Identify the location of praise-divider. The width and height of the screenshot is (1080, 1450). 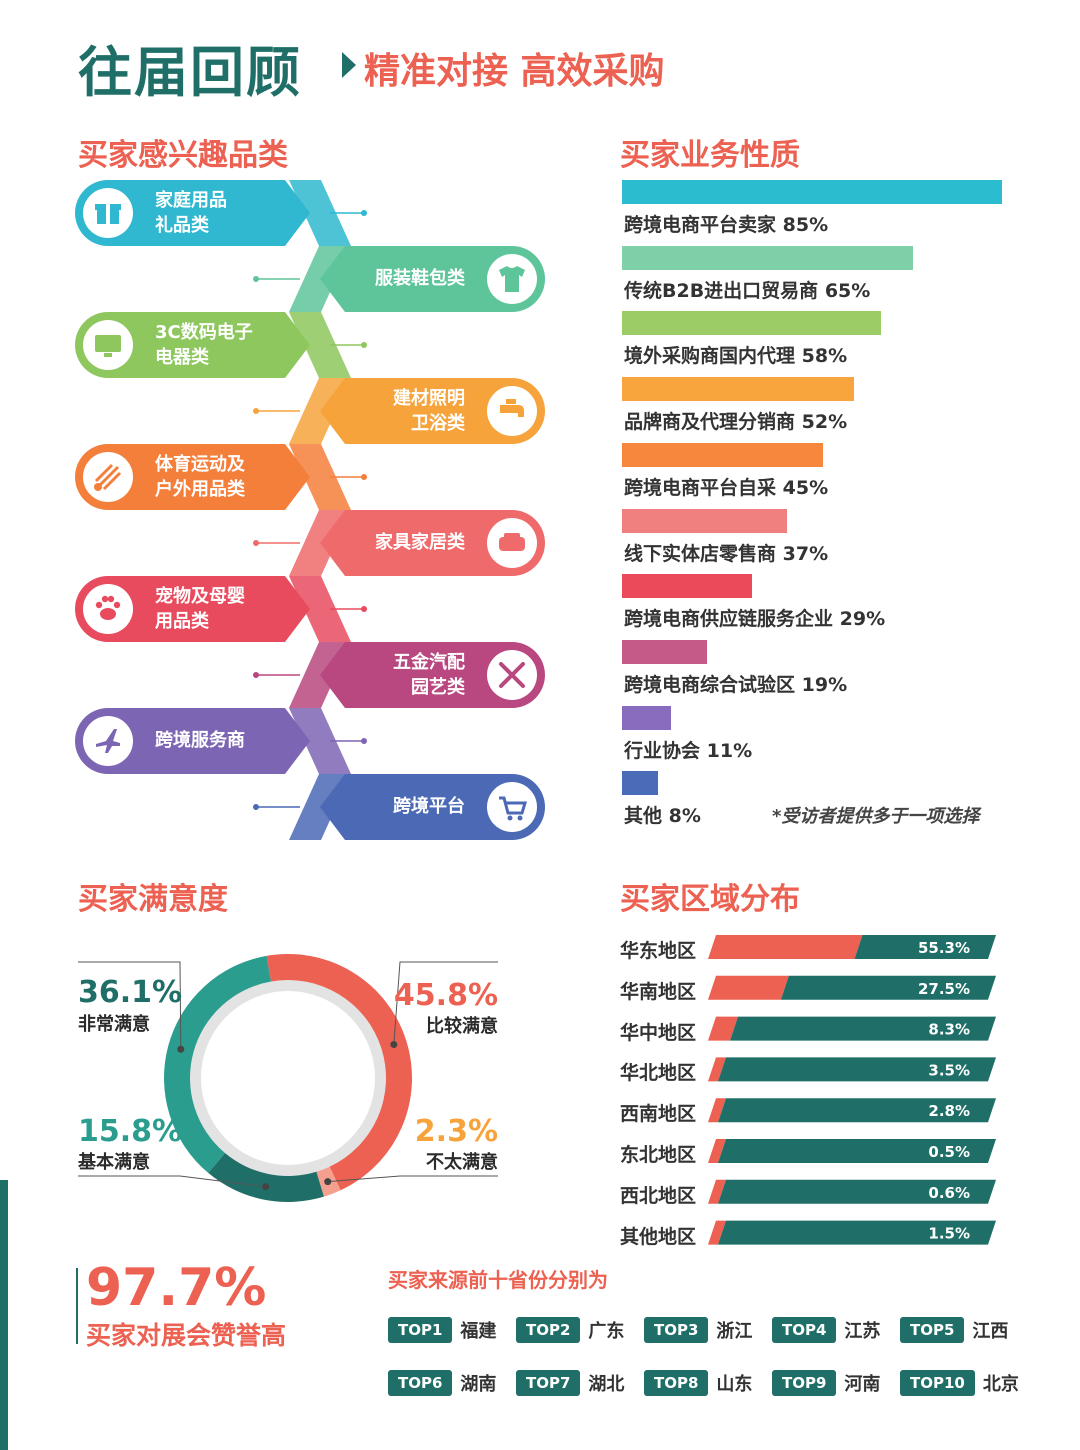
(77, 1306).